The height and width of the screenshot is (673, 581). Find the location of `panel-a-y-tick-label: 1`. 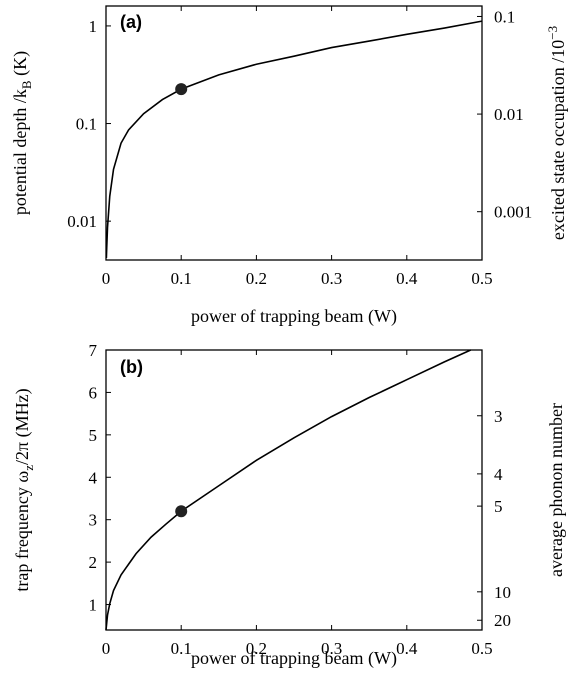

panel-a-y-tick-label: 1 is located at coordinates (93, 26).